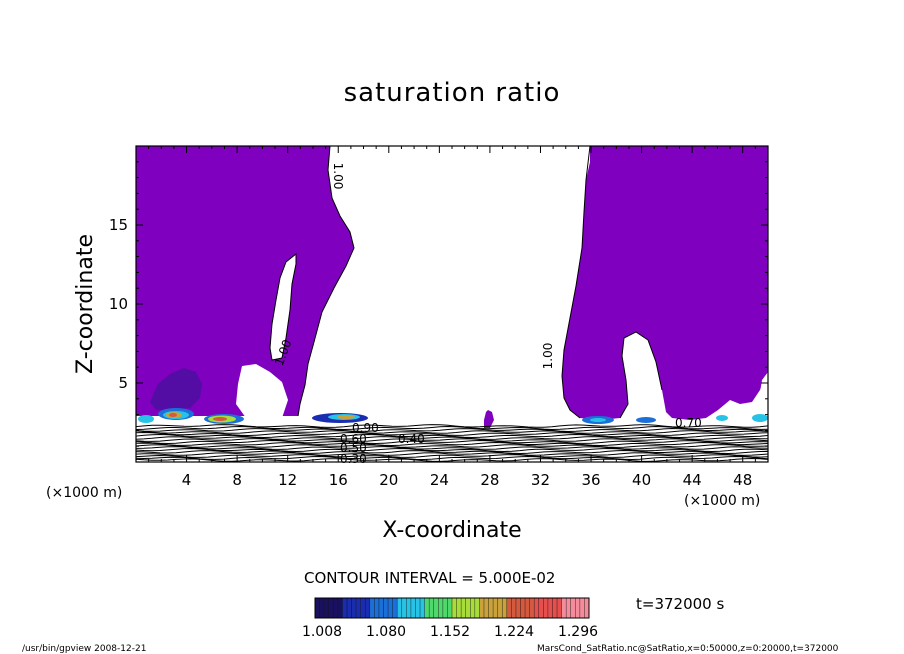  I want to click on colorbar: 1.008 1.080 1.152 1.224 1.296, so click(450, 618).